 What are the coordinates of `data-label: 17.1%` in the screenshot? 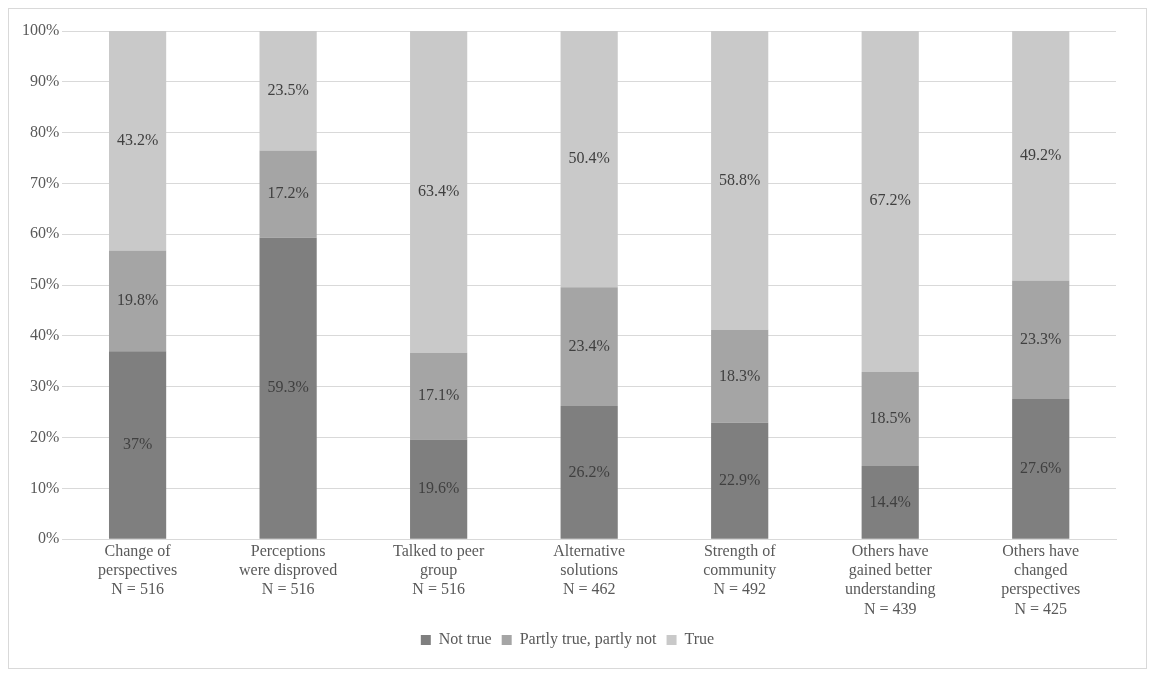 It's located at (438, 395).